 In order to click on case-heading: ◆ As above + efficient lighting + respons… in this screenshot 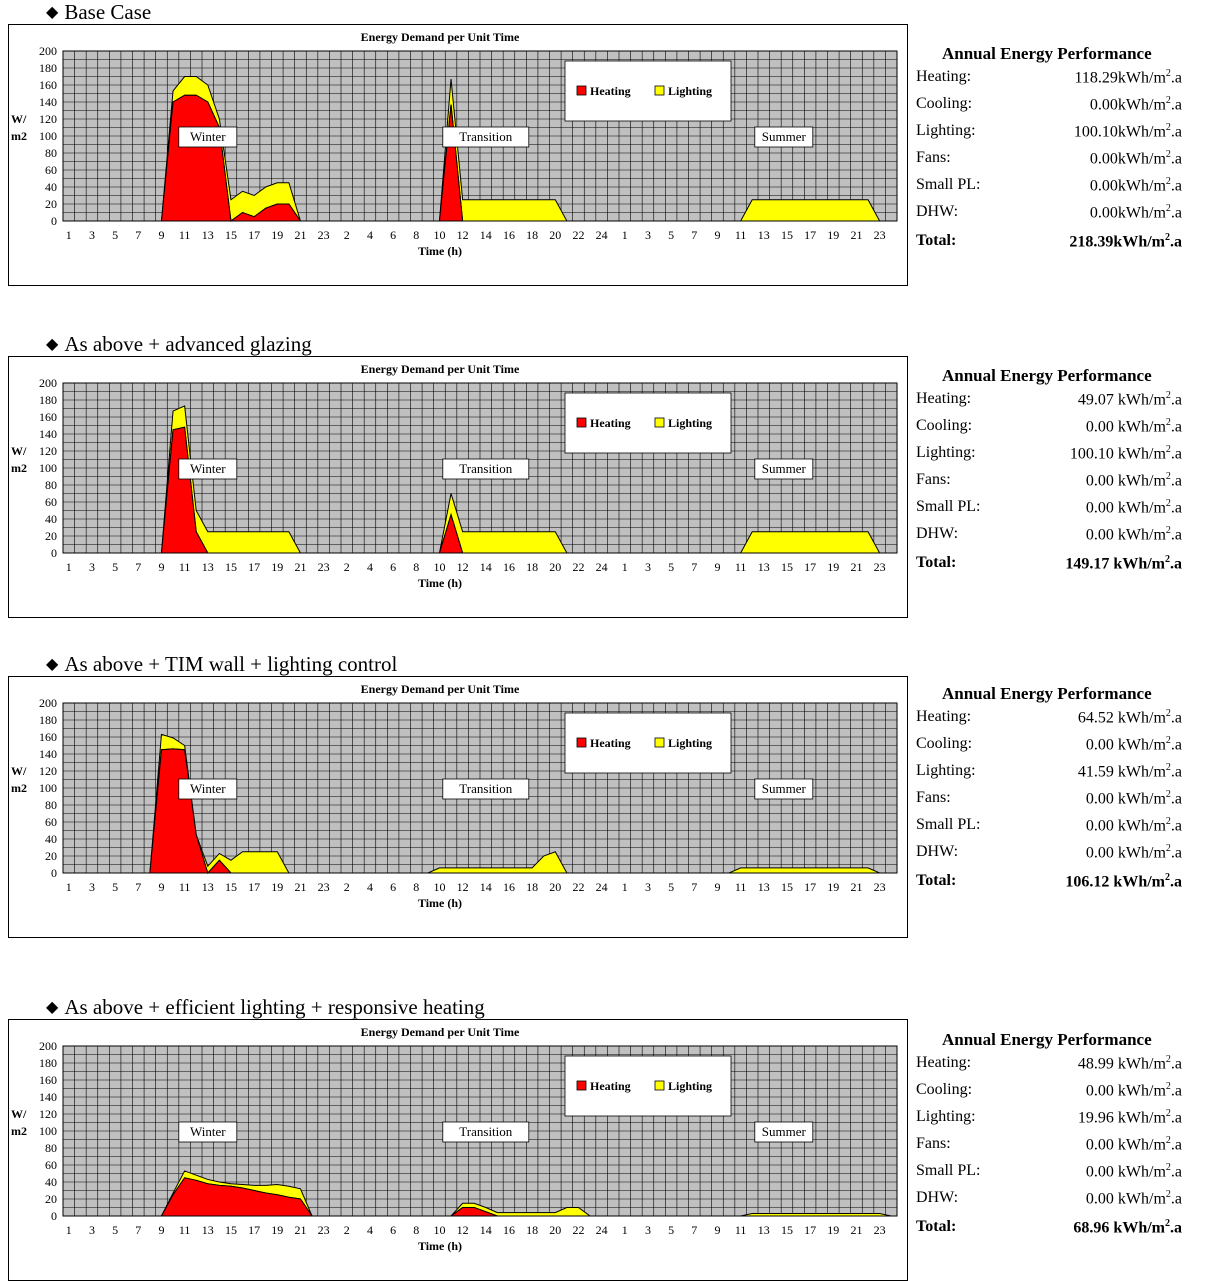, I will do `click(265, 1007)`.